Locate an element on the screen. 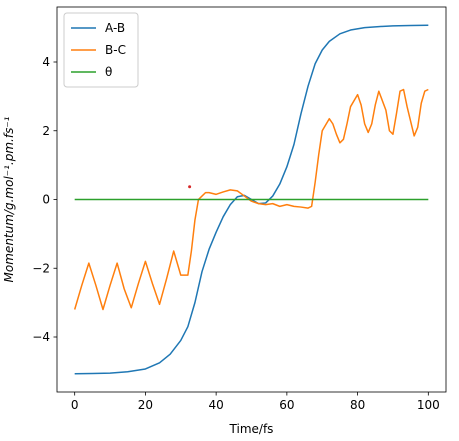 The width and height of the screenshot is (459, 441). x-tick-label: 60 is located at coordinates (286, 405).